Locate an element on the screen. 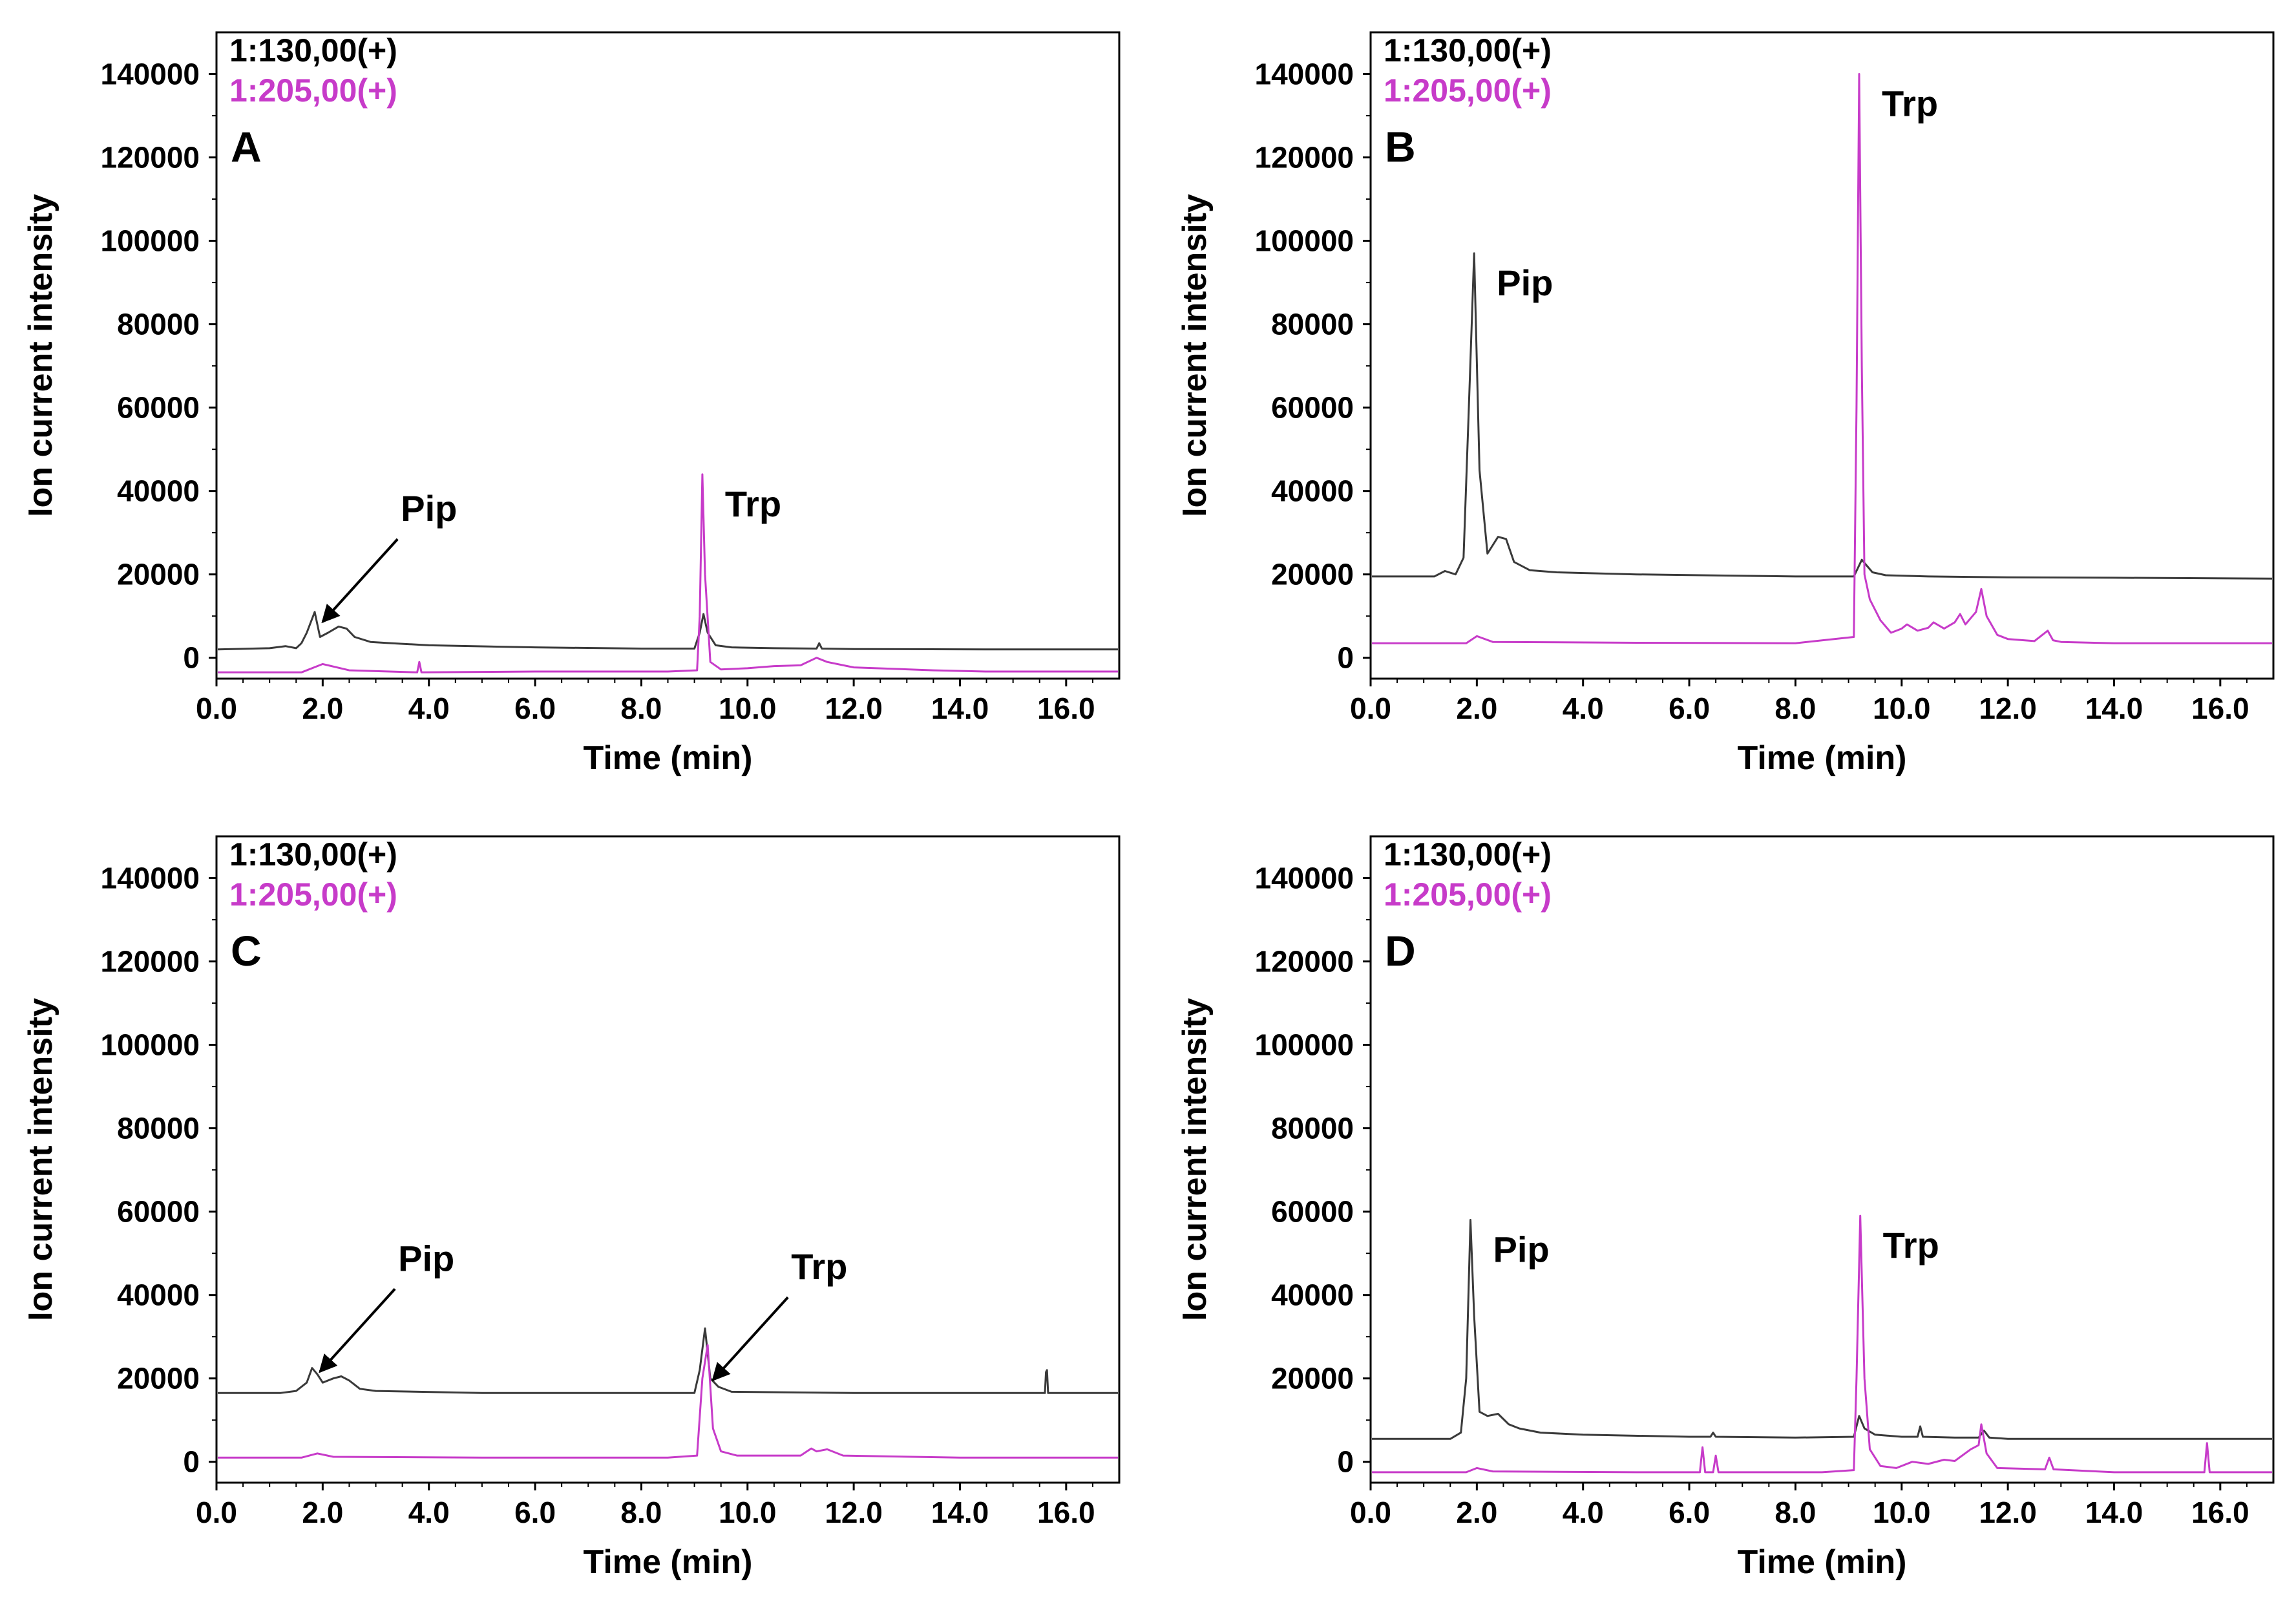 The width and height of the screenshot is (2296, 1599). panel-letter: C is located at coordinates (246, 951).